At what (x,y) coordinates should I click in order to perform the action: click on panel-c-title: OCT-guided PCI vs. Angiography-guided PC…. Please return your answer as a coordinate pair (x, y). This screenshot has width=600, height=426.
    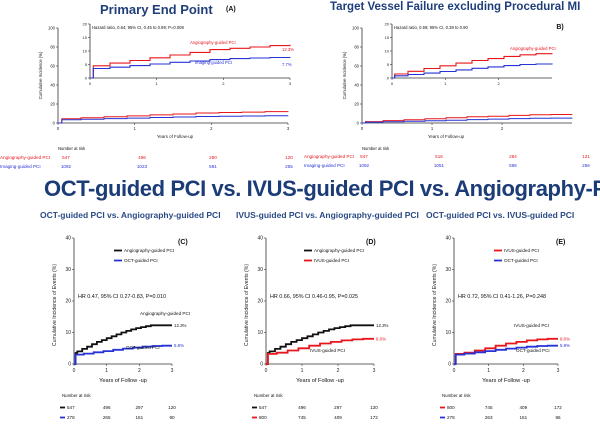
    Looking at the image, I should click on (130, 215).